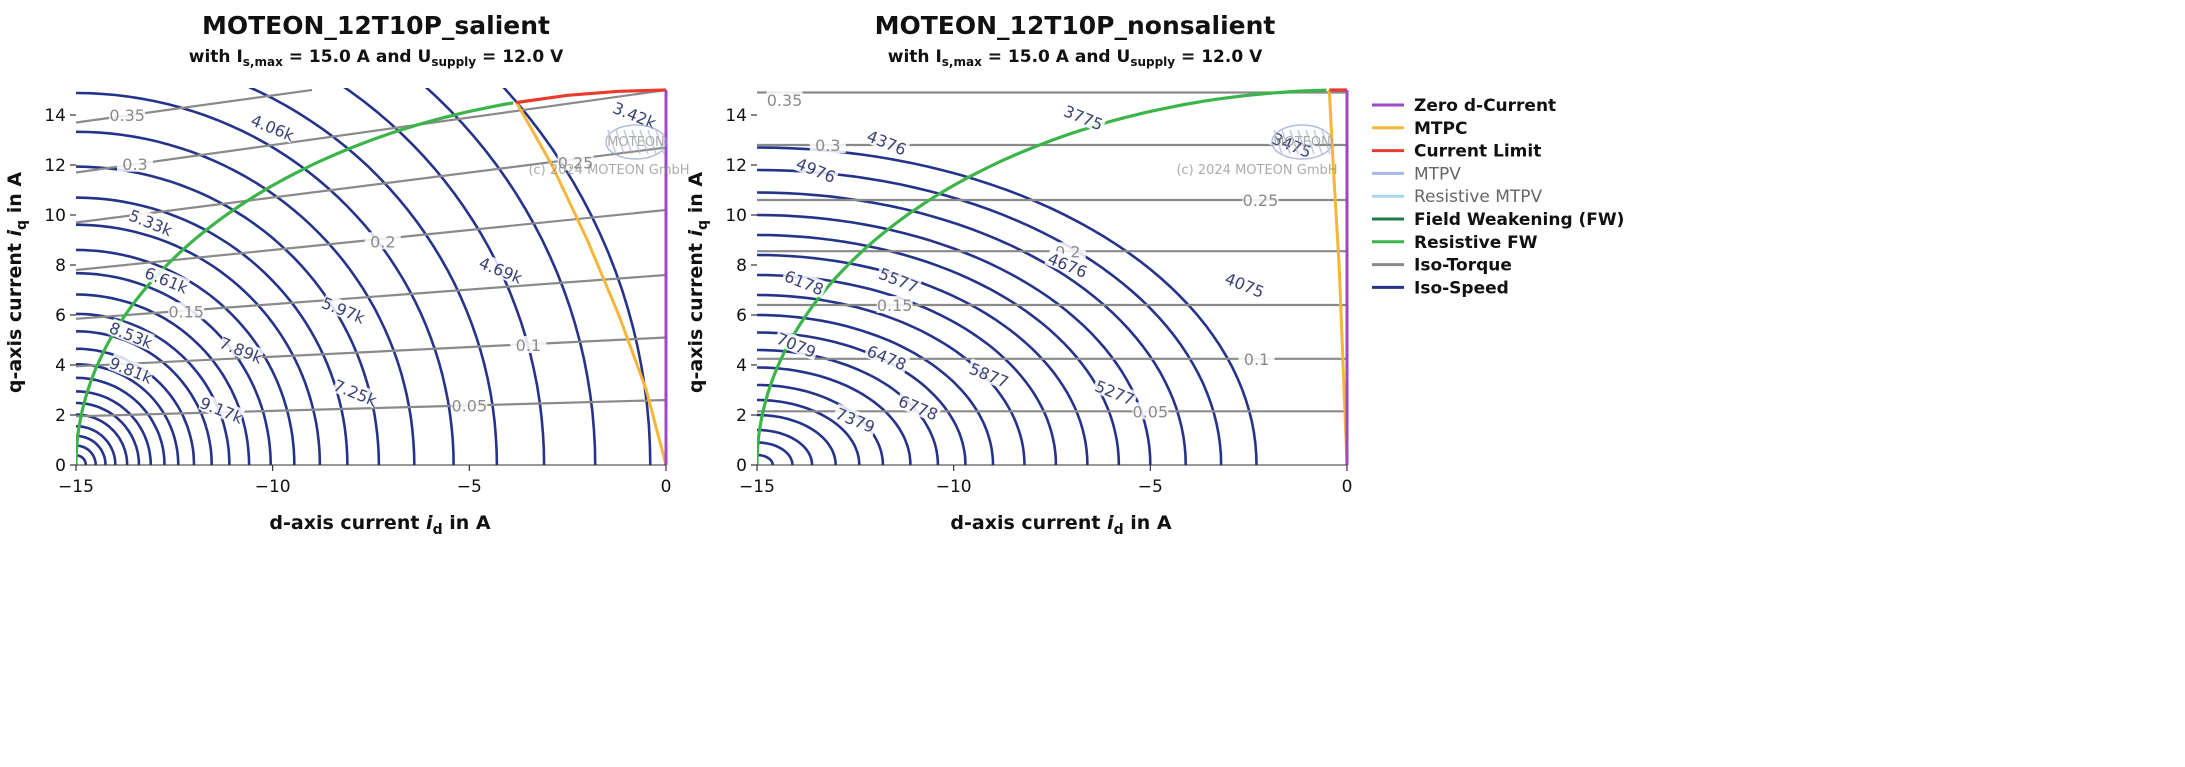 This screenshot has width=2185, height=767. I want to click on mtpc-curve, so click(1338, 277).